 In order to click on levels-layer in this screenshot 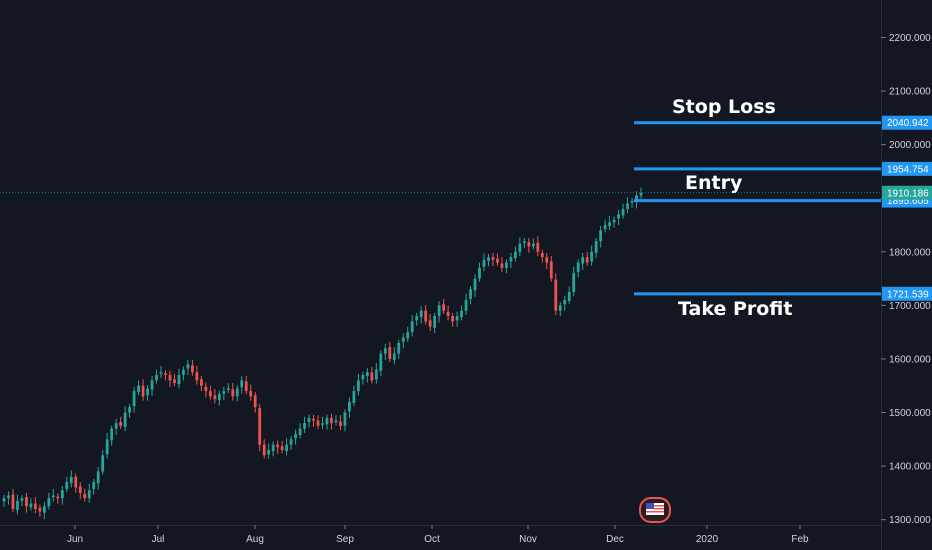, I will do `click(757, 208)`.